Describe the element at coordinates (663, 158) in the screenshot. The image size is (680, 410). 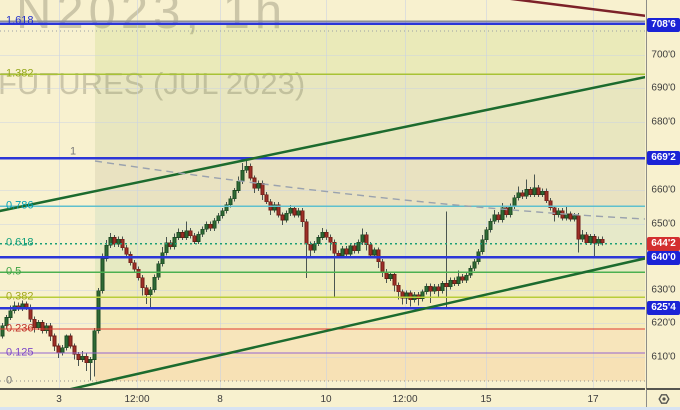
I see `line-price-badge: 669'2` at that location.